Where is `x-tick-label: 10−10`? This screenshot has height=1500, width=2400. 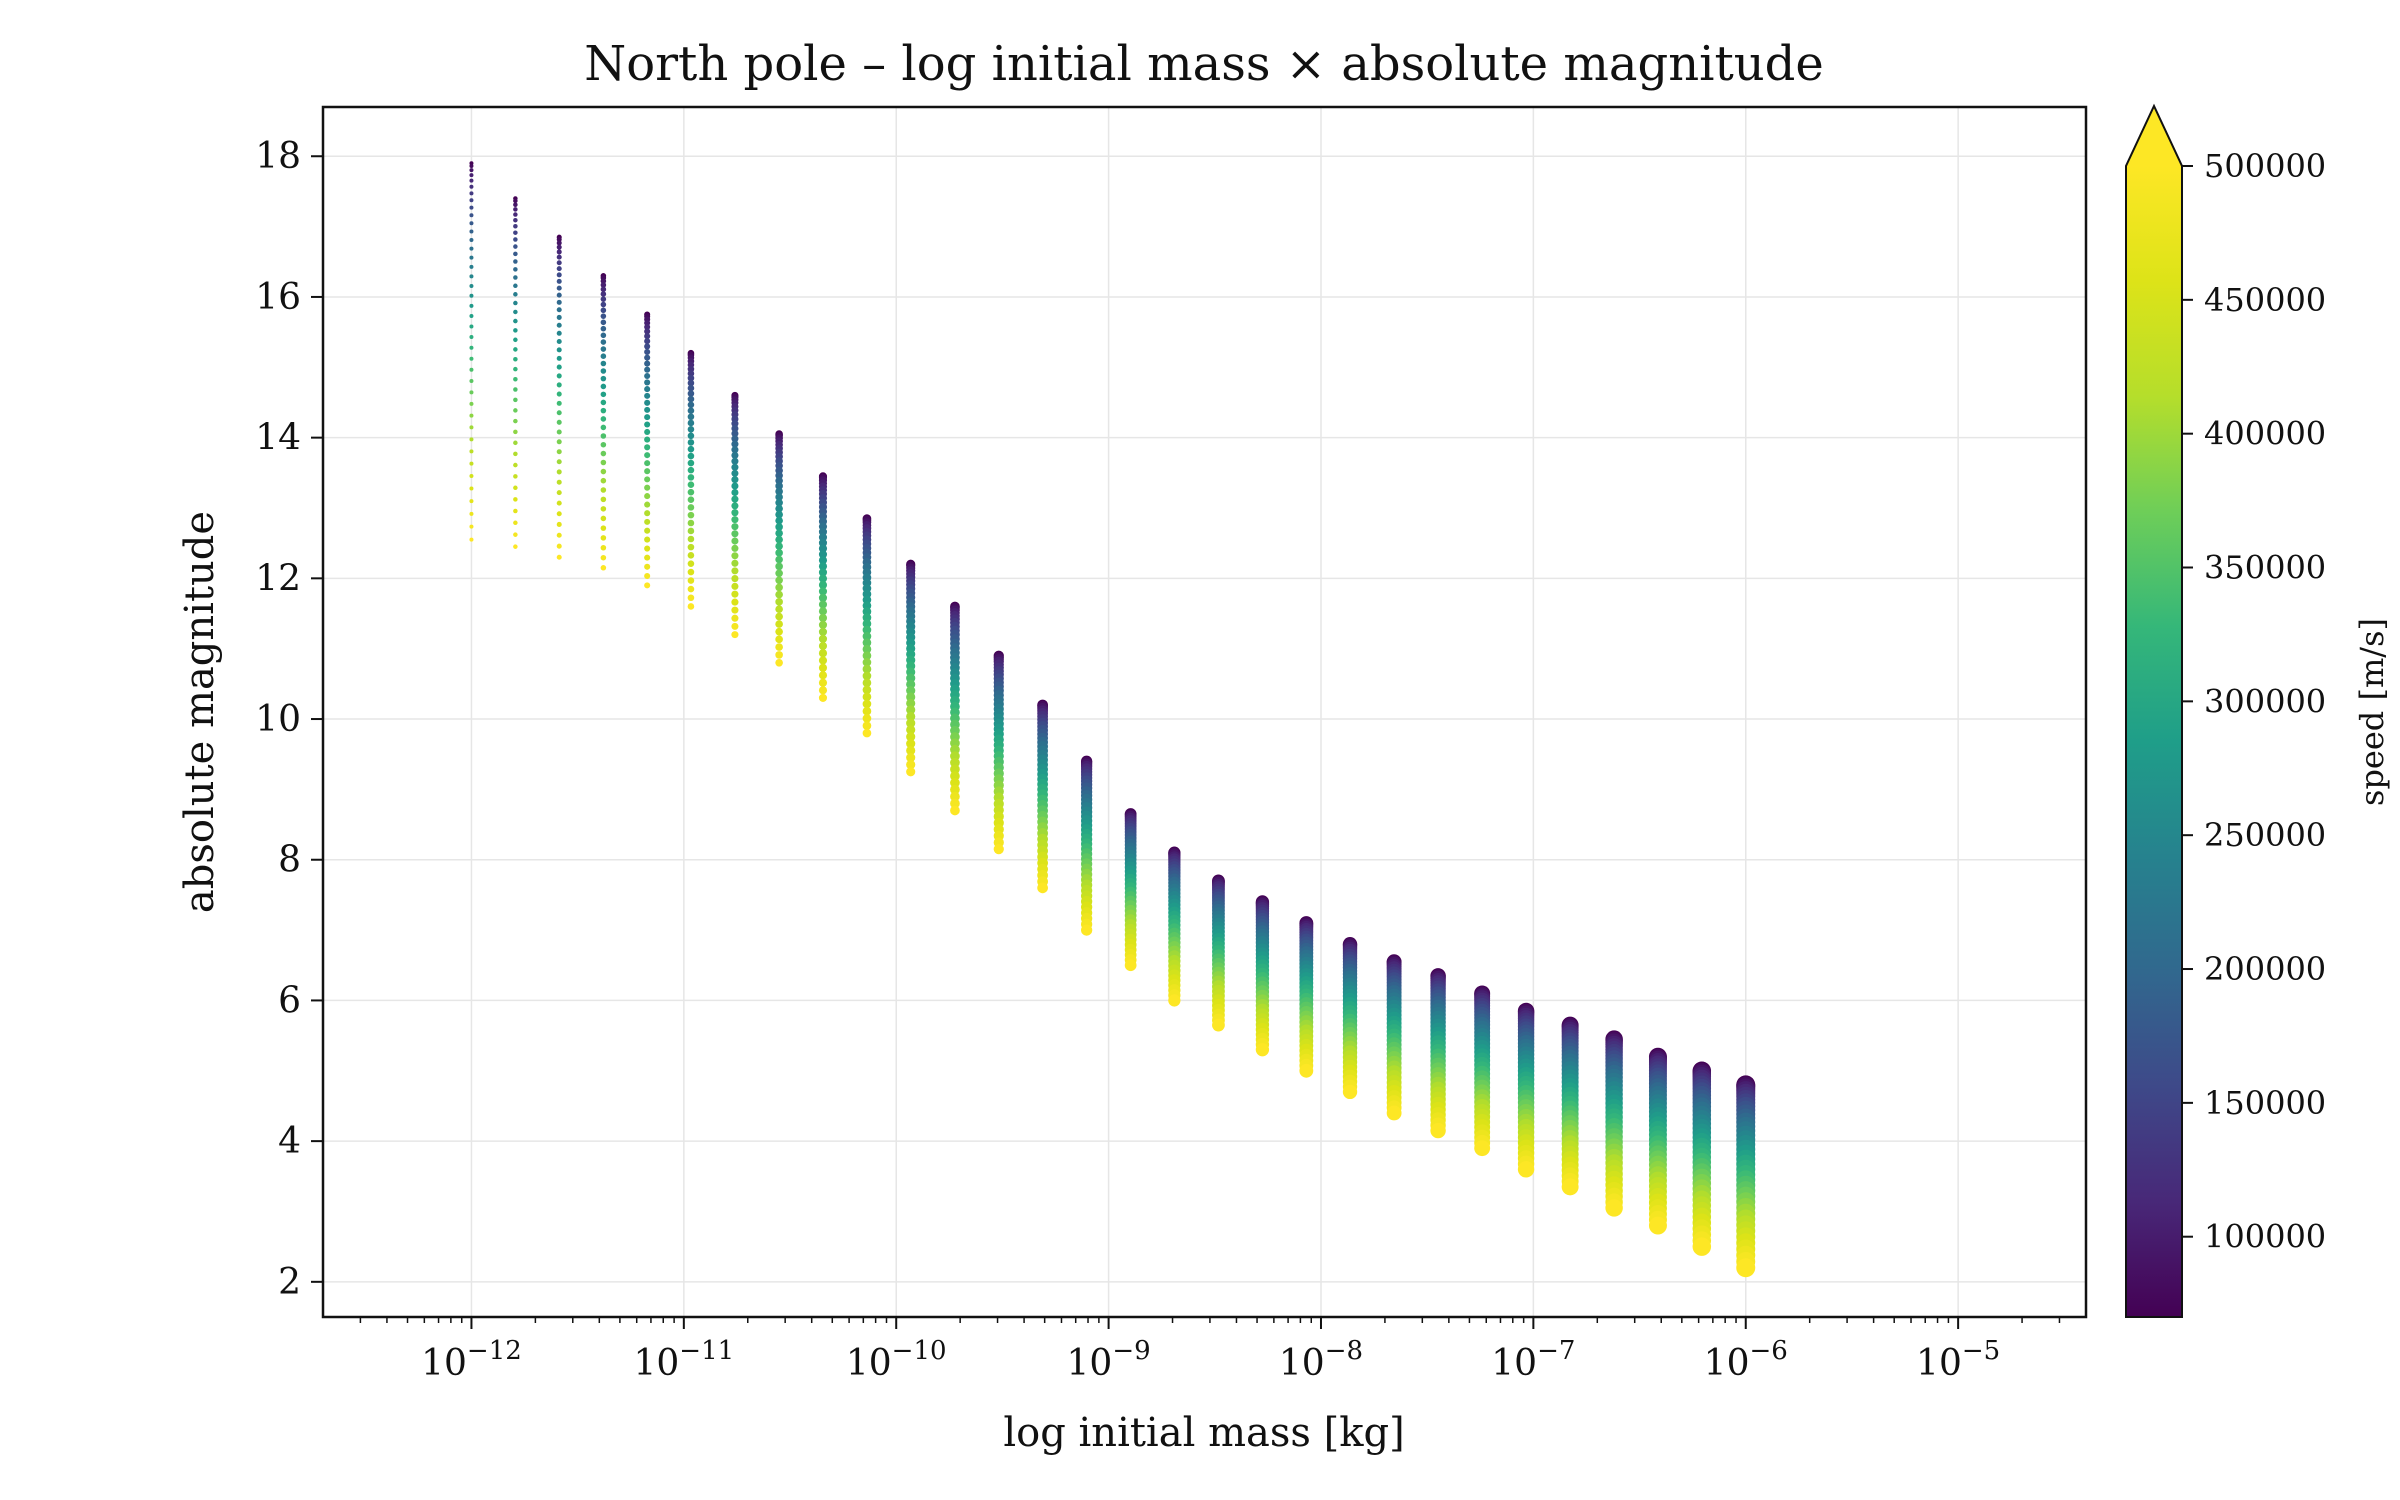 x-tick-label: 10−10 is located at coordinates (896, 1360).